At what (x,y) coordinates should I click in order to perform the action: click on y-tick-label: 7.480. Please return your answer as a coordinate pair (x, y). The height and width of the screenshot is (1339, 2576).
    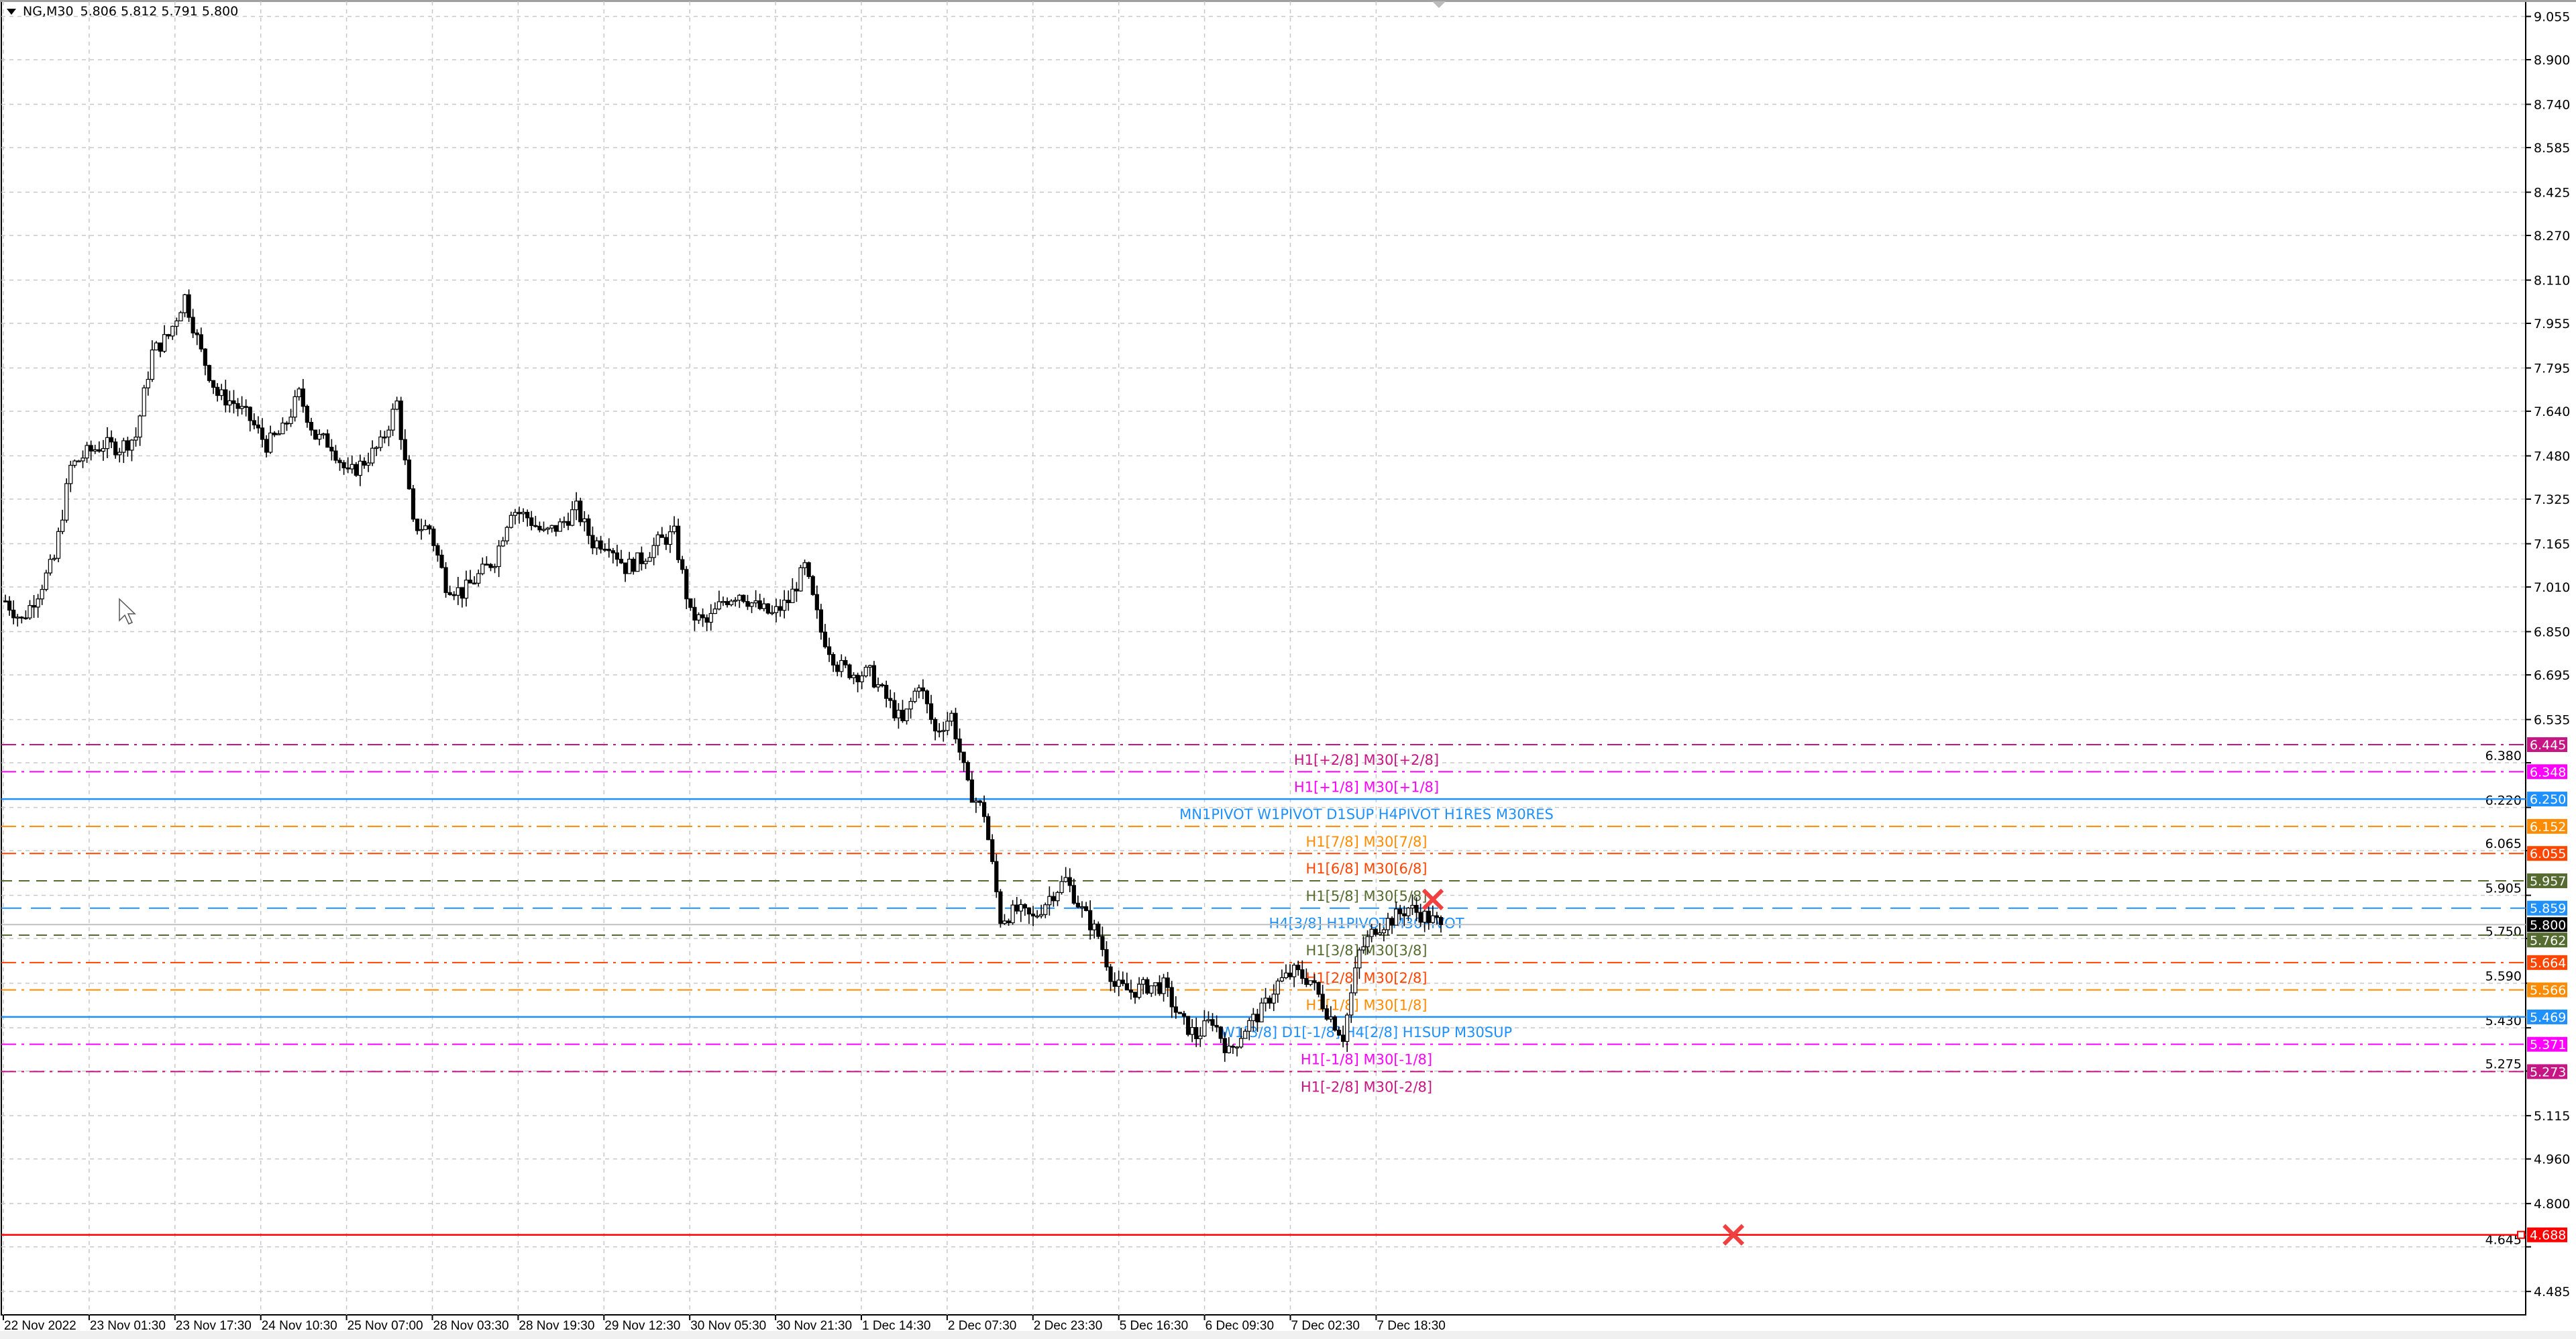
    Looking at the image, I should click on (2552, 456).